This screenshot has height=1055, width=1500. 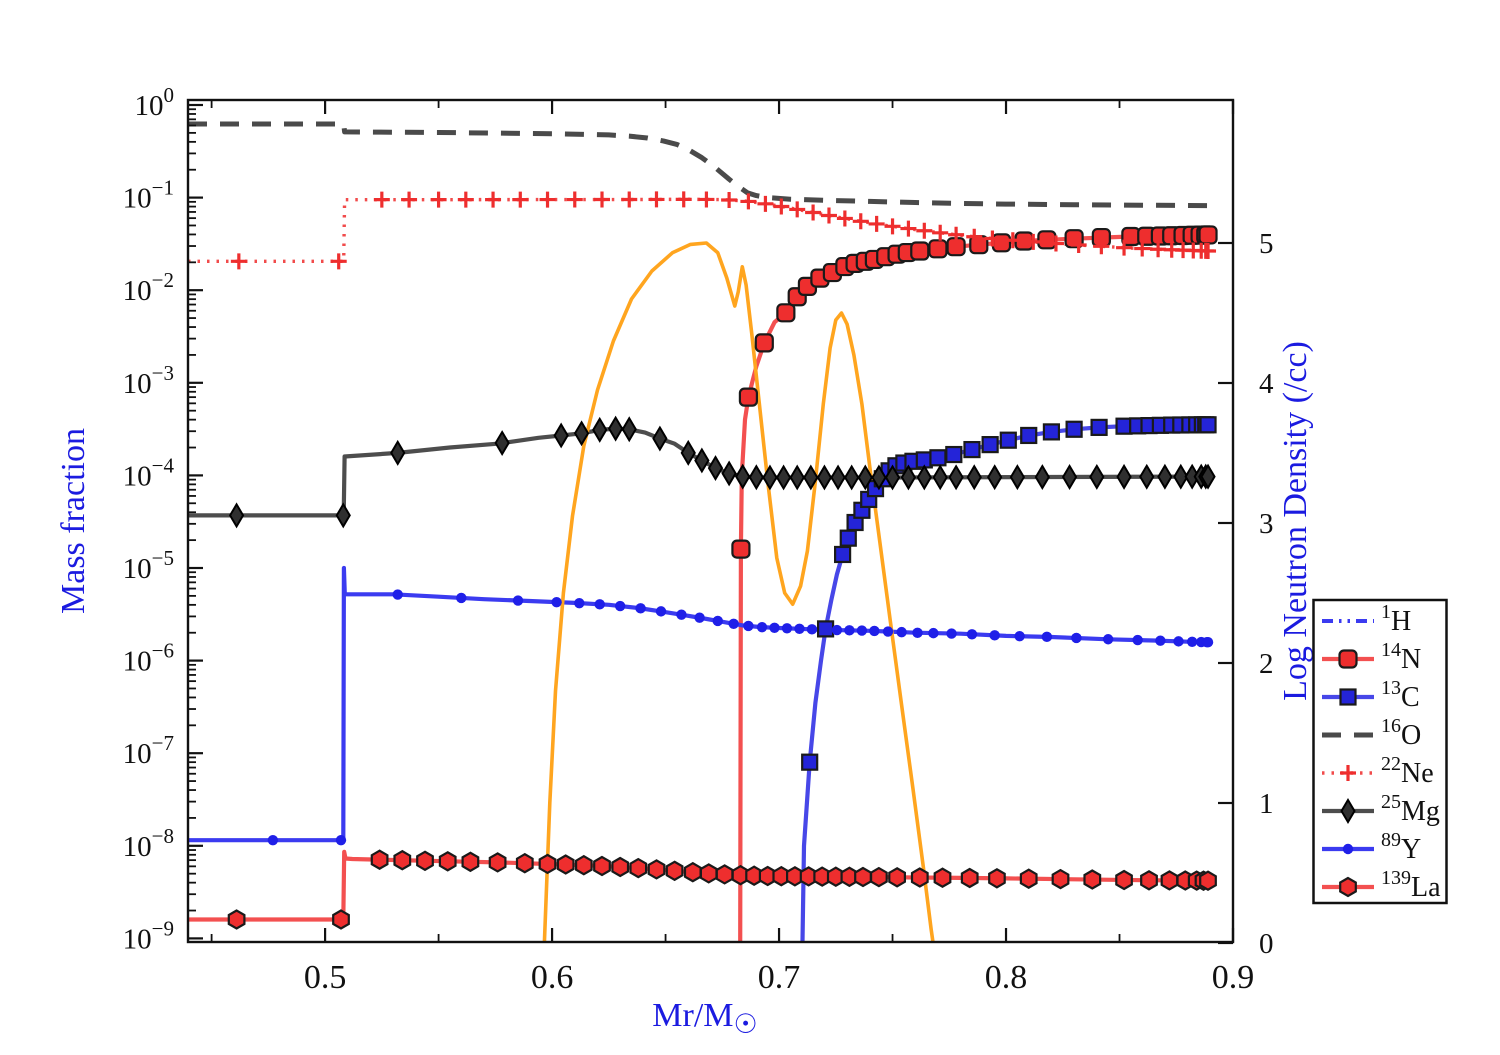 What do you see at coordinates (1371, 847) in the screenshot?
I see `legend-item-Y89: 89Y` at bounding box center [1371, 847].